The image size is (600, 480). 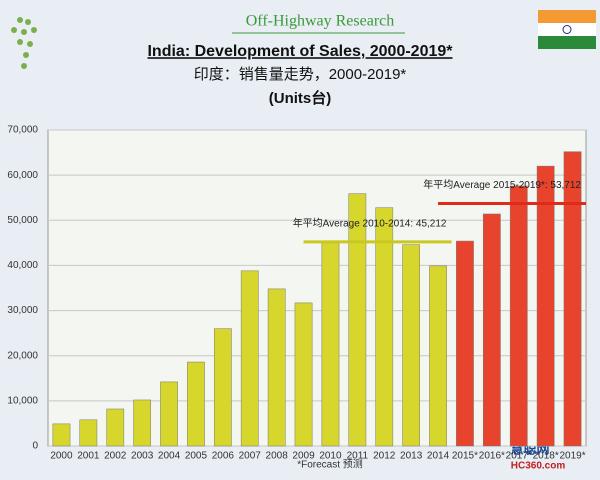 What do you see at coordinates (22, 310) in the screenshot?
I see `y-tick-label: 30,000` at bounding box center [22, 310].